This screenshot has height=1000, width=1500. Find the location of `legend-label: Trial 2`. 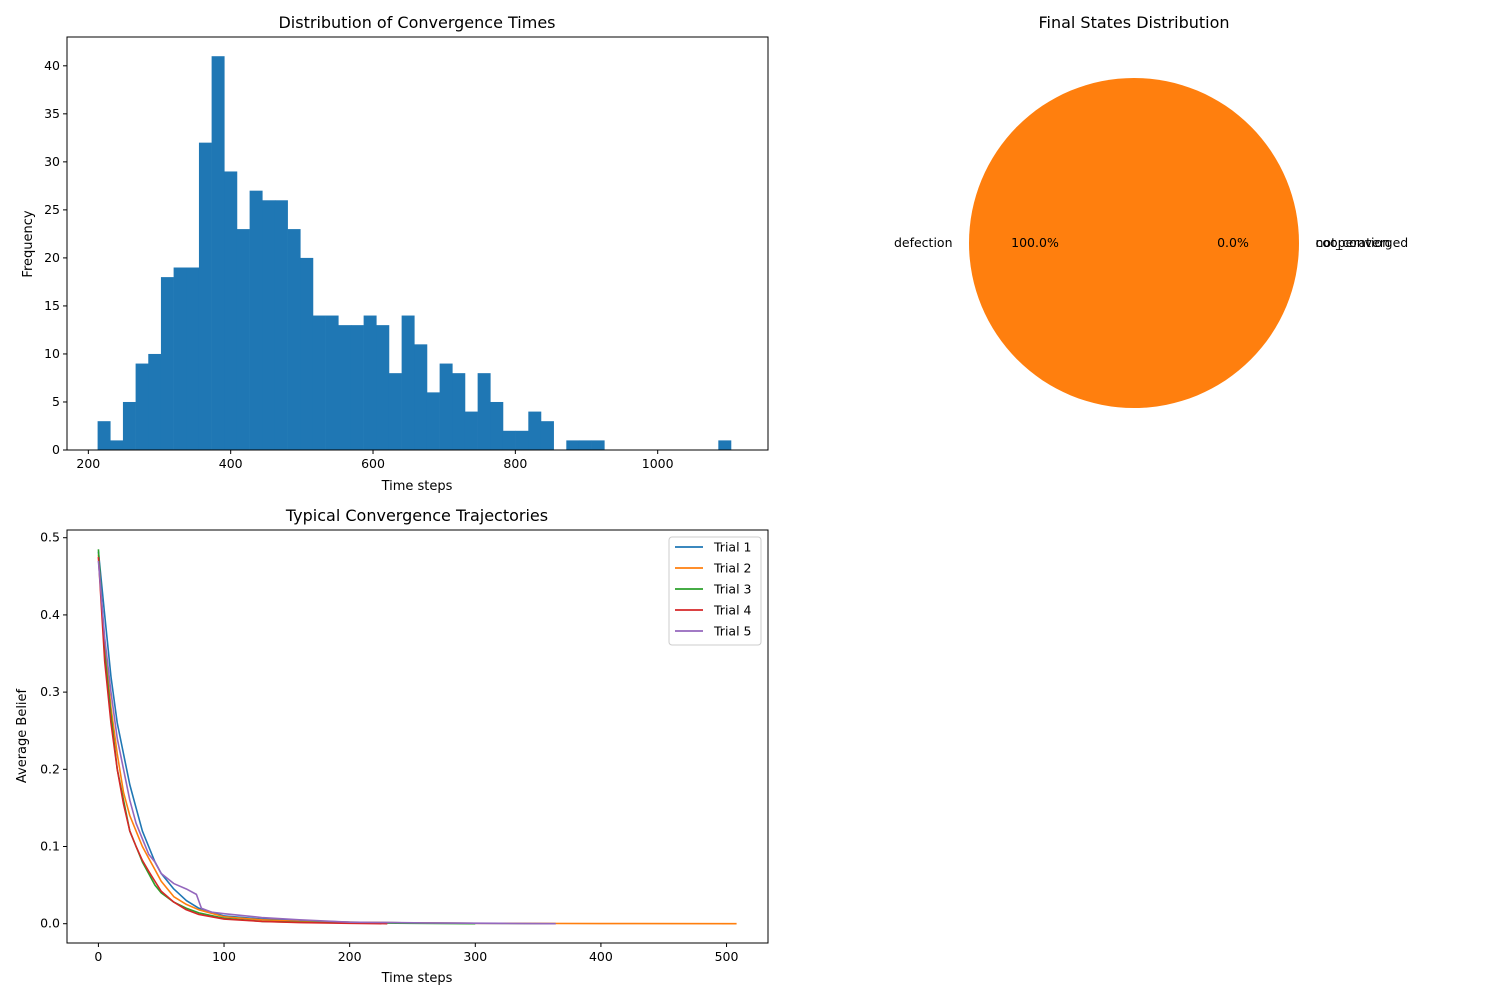

legend-label: Trial 2 is located at coordinates (732, 568).